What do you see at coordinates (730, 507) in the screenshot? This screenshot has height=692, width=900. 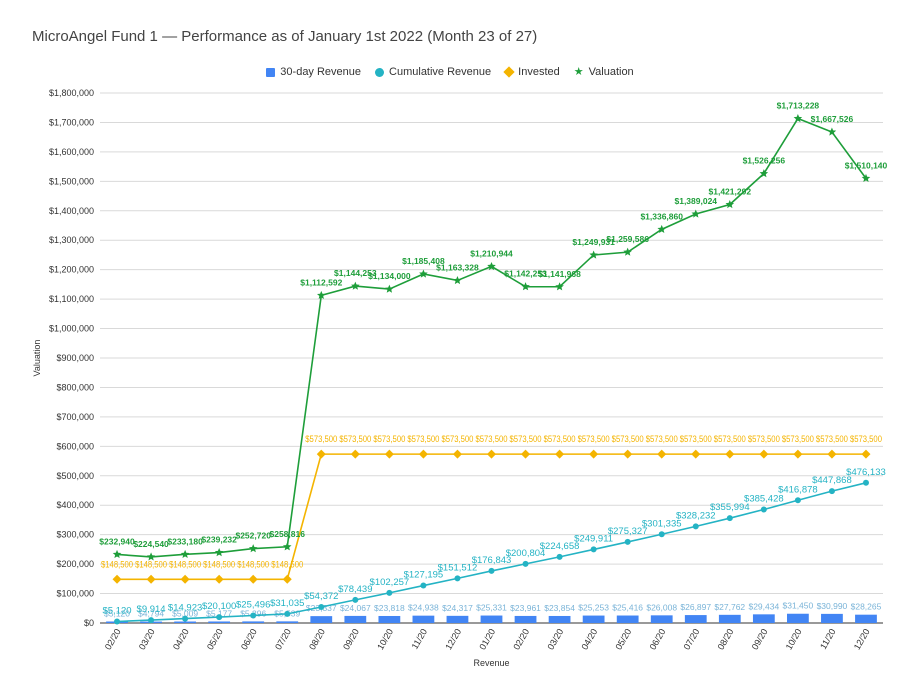 I see `cumulative-revenue-data-label: $355,994` at bounding box center [730, 507].